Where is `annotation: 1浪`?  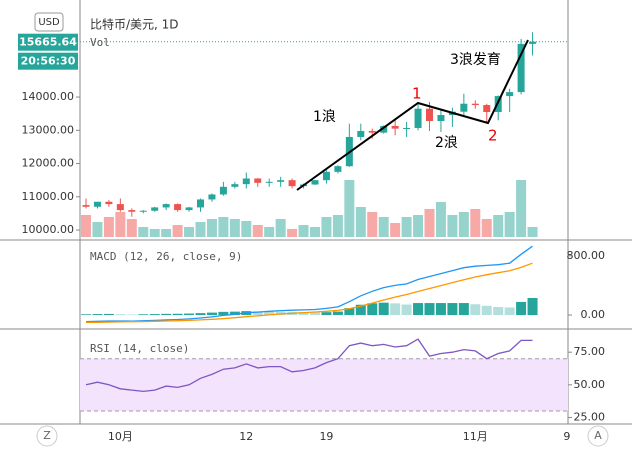 annotation: 1浪 is located at coordinates (324, 117).